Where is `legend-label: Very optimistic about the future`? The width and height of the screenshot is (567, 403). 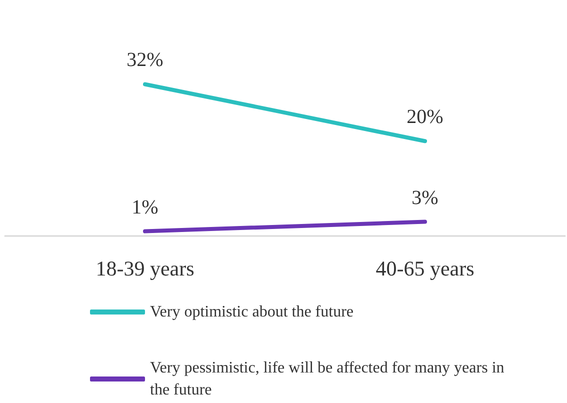
legend-label: Very optimistic about the future is located at coordinates (252, 312).